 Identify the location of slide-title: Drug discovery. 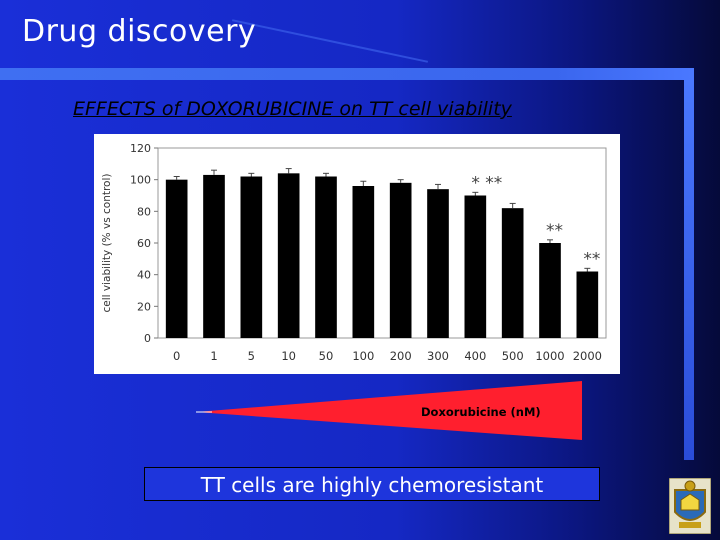
(139, 31).